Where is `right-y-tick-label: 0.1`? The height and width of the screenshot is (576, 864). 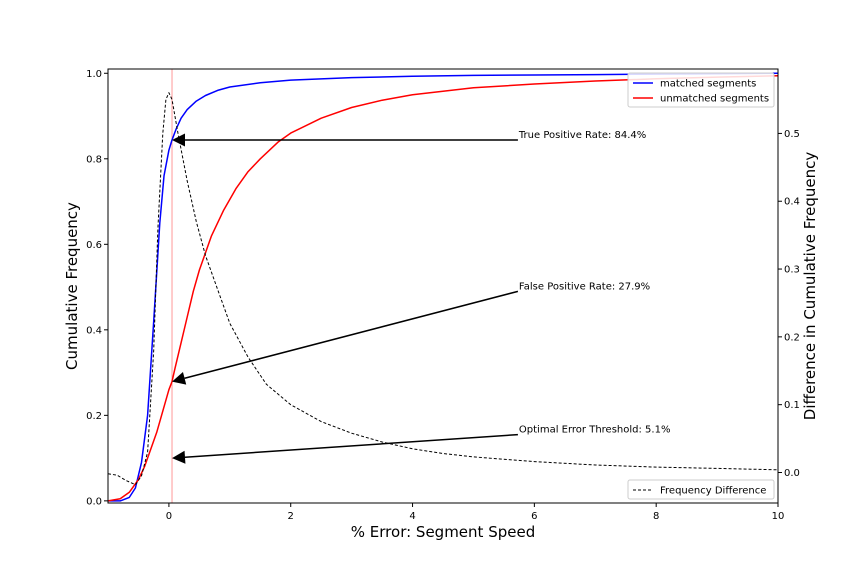 right-y-tick-label: 0.1 is located at coordinates (792, 405).